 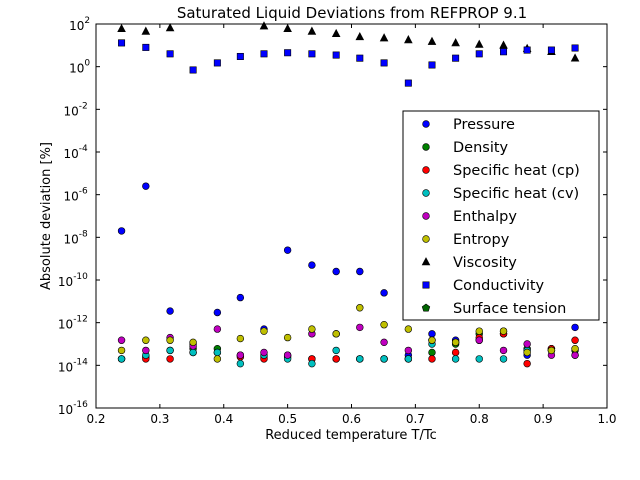 I want to click on y-tick-label: 10 -12, so click(x=73, y=323).